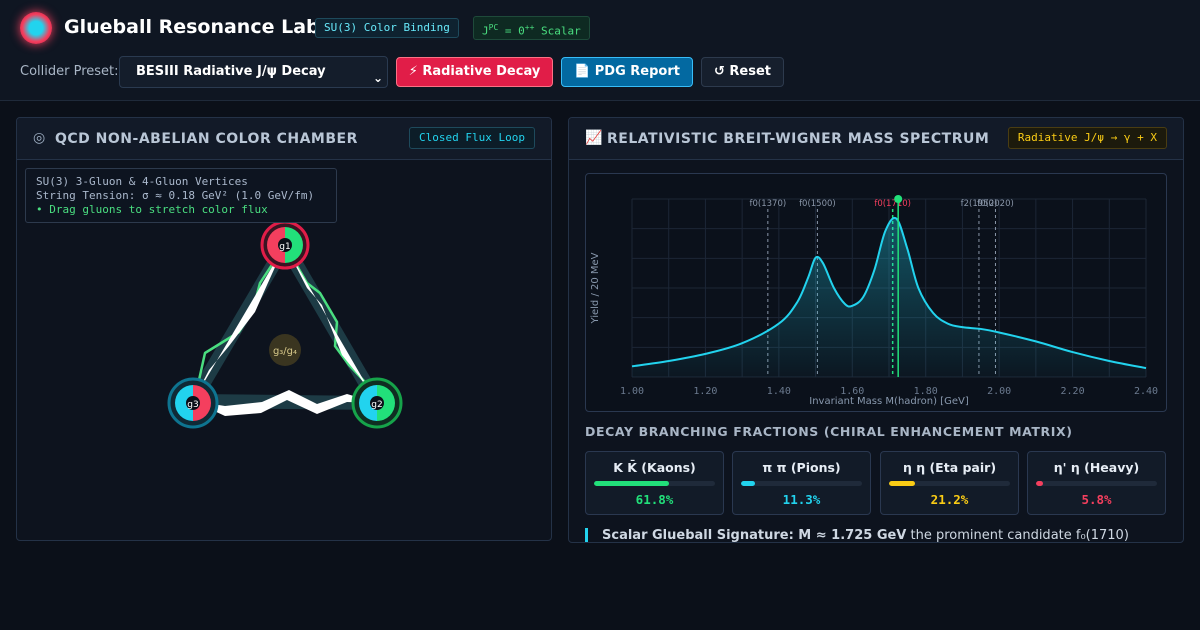 This screenshot has height=630, width=1200. What do you see at coordinates (206, 139) in the screenshot?
I see `panel-title: QCD NON-ABELIAN COLOR CHAMBER` at bounding box center [206, 139].